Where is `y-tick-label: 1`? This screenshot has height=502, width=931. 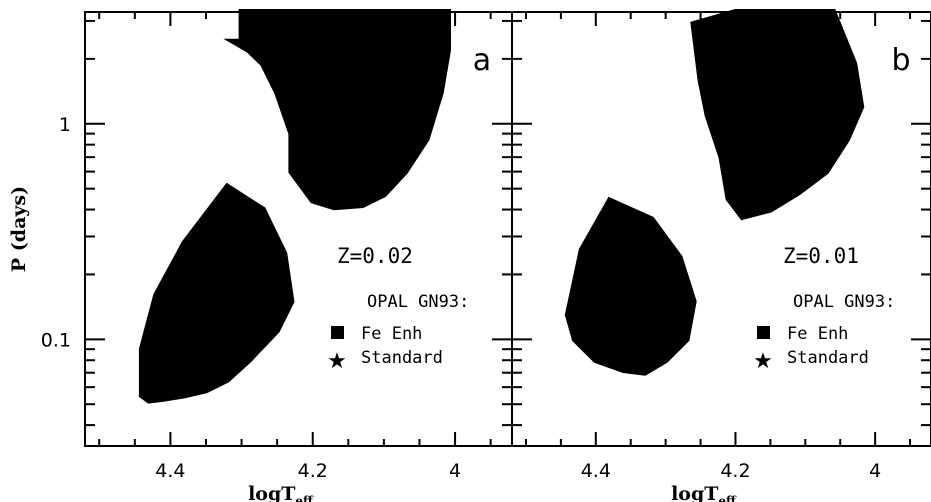
y-tick-label: 1 is located at coordinates (65, 125).